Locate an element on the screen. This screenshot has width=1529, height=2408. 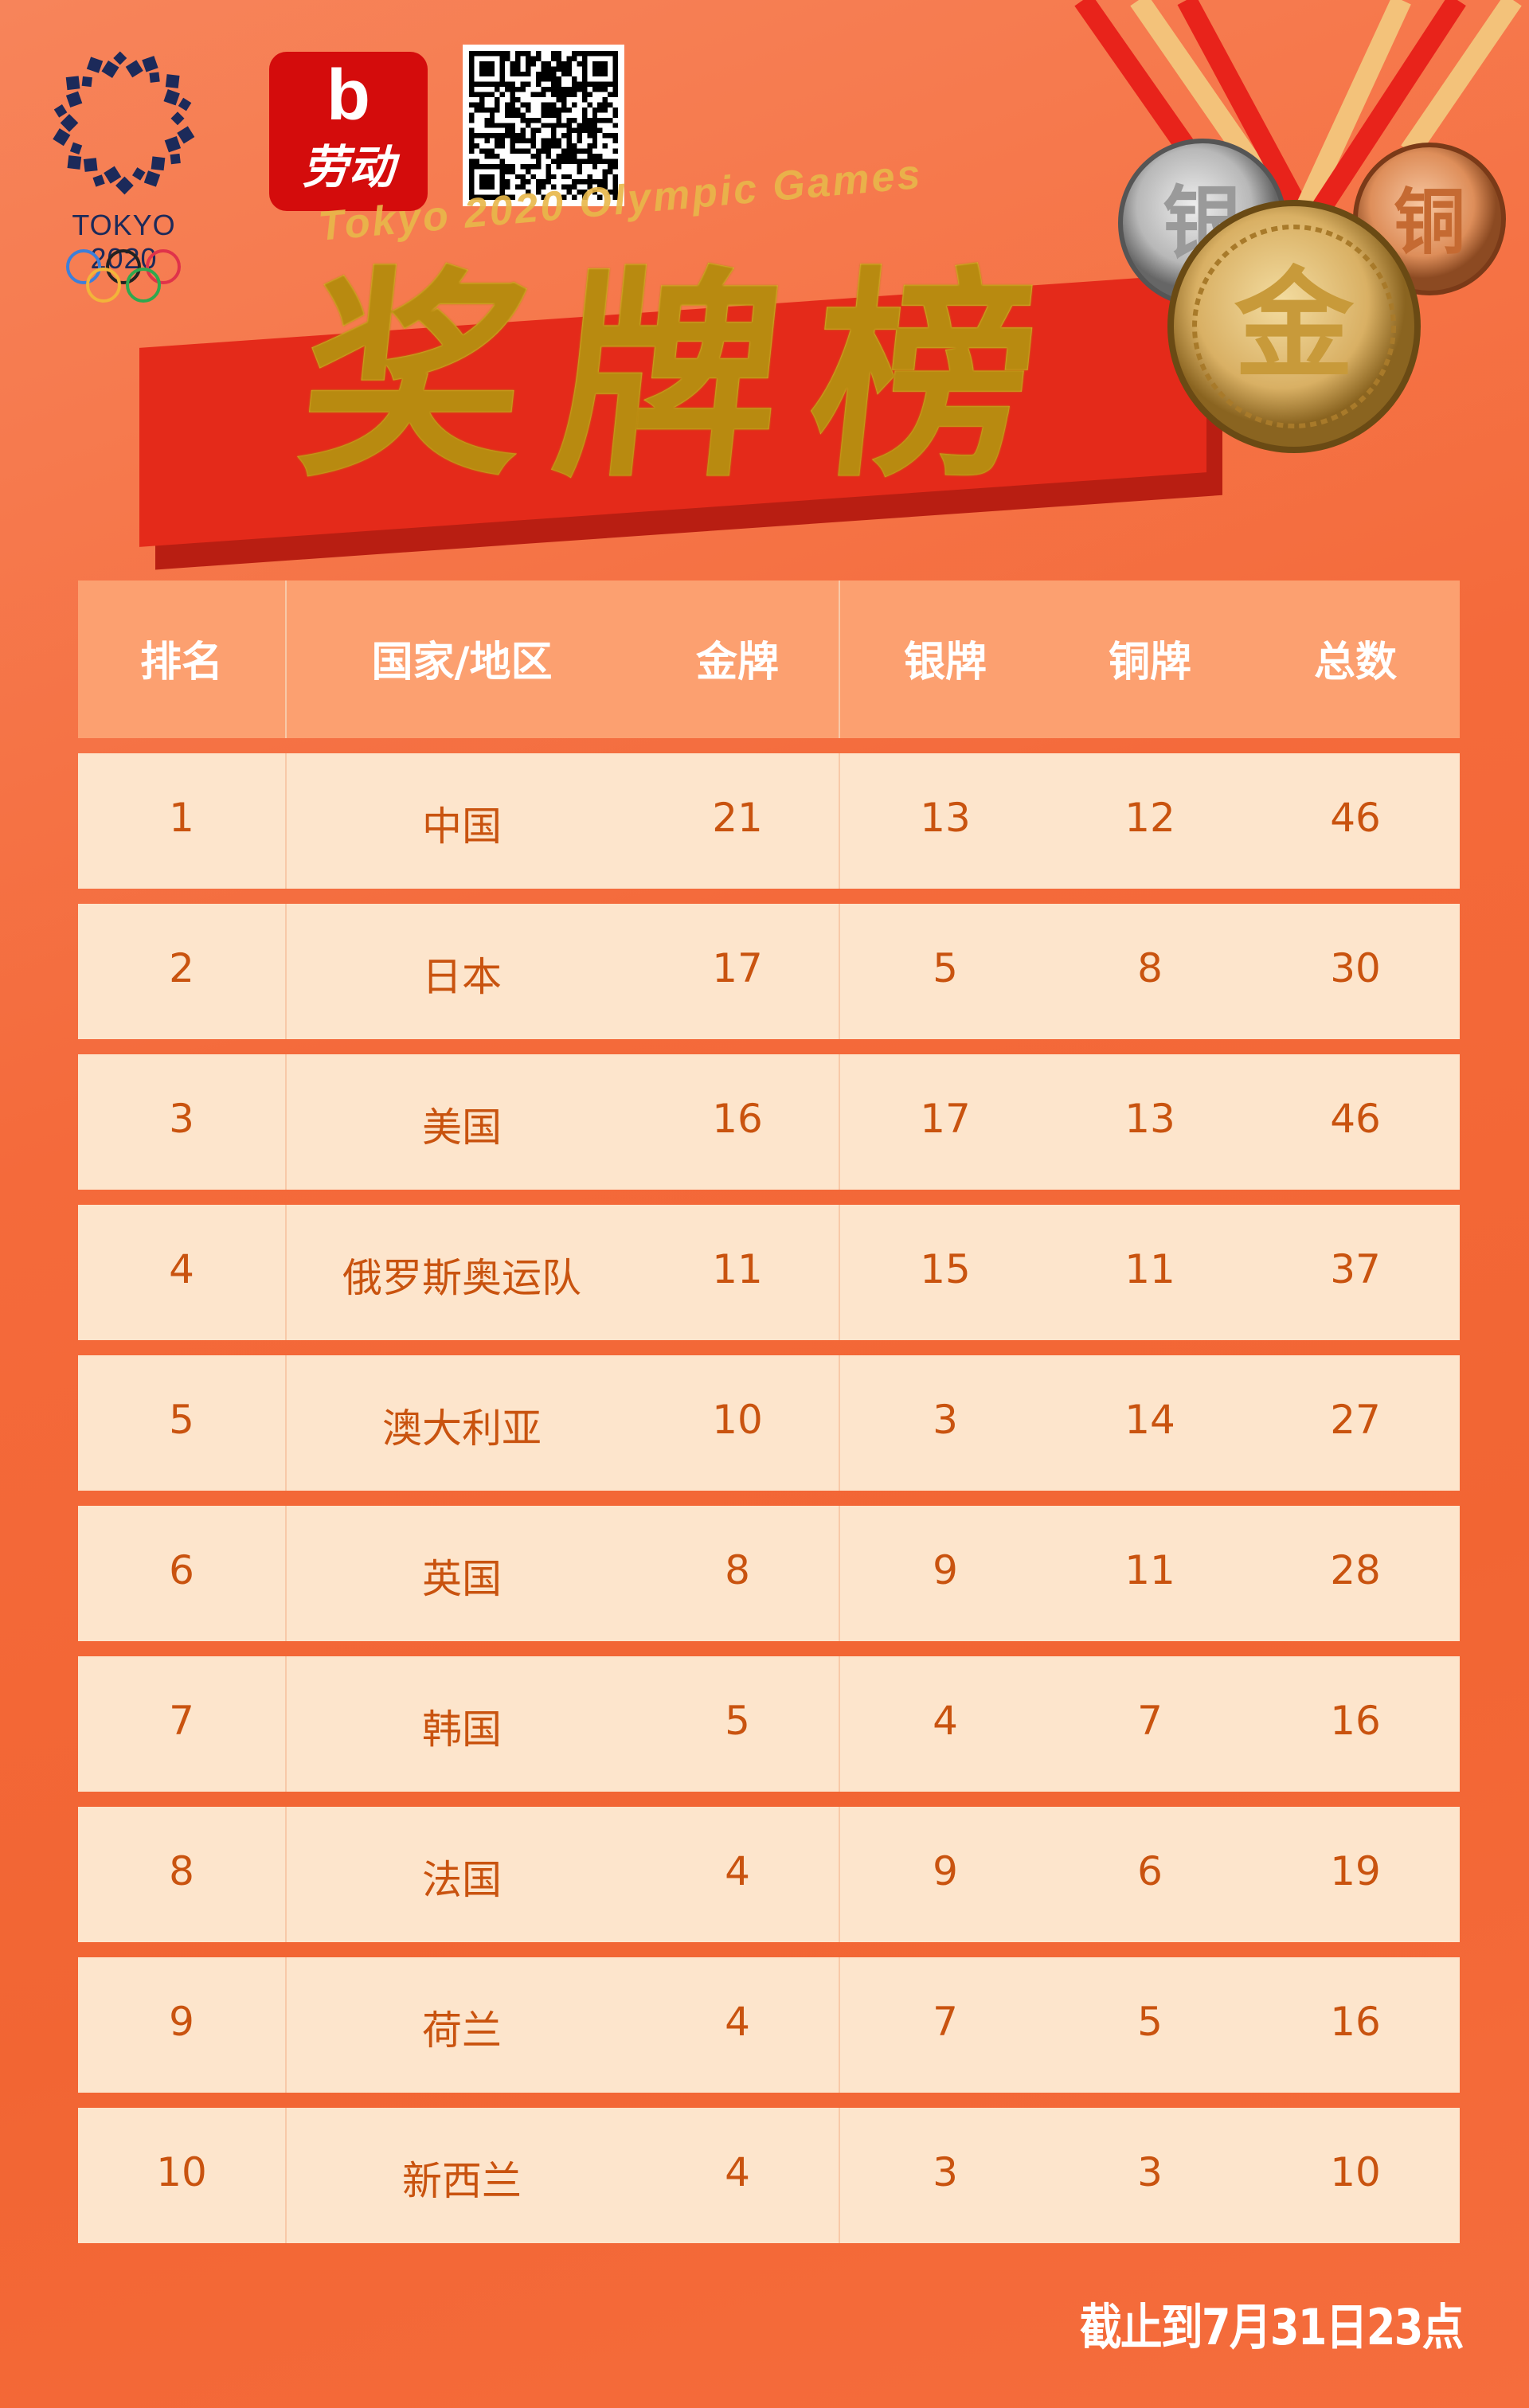
page-title: 奖牌榜 is located at coordinates (684, 378).